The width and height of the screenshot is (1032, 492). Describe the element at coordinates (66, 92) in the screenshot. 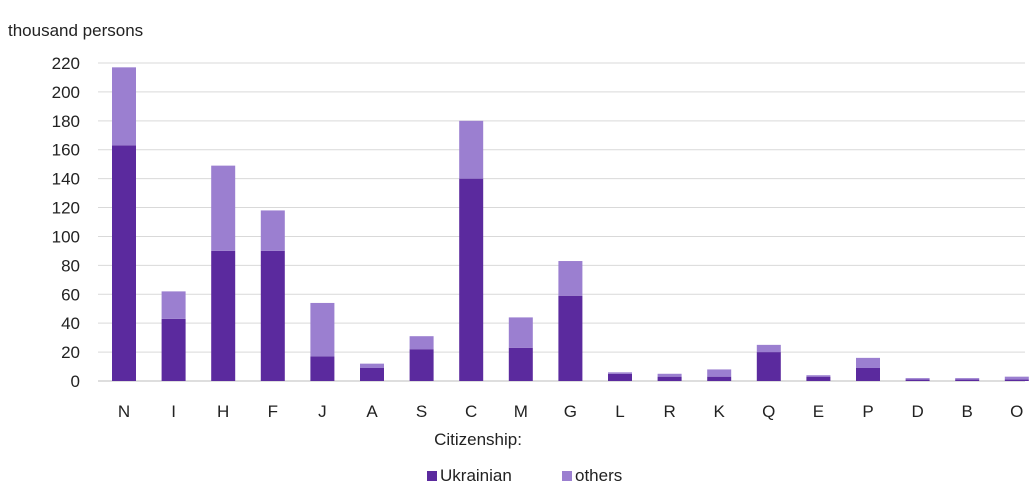

I see `y-tick-label: 200` at that location.